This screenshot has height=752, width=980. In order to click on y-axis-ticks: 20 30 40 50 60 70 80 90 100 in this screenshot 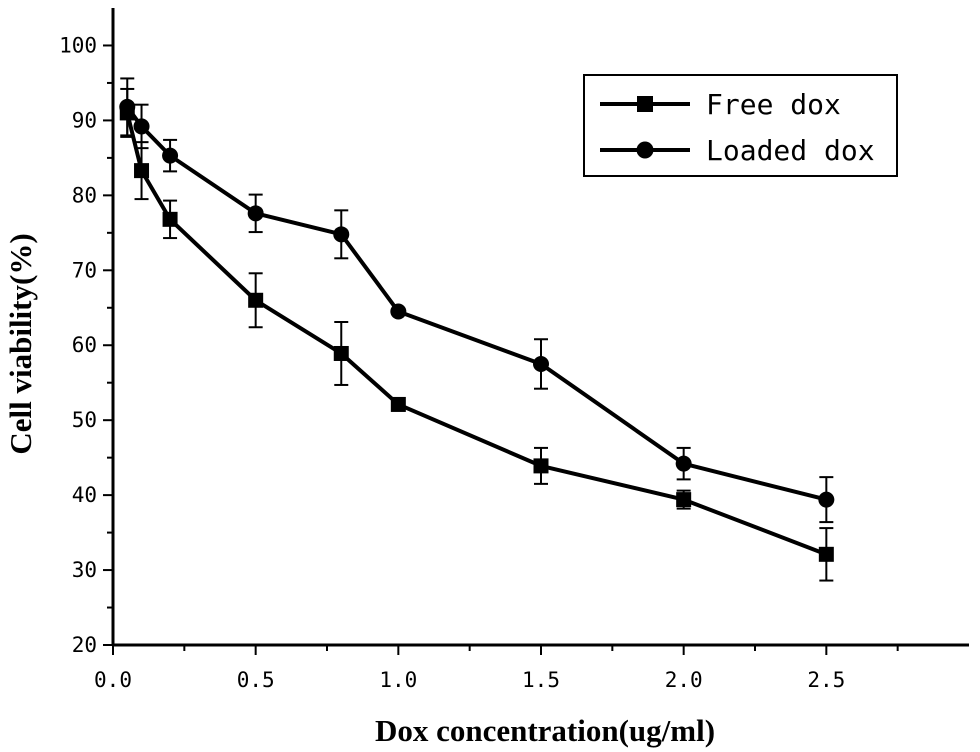, I will do `click(86, 345)`.